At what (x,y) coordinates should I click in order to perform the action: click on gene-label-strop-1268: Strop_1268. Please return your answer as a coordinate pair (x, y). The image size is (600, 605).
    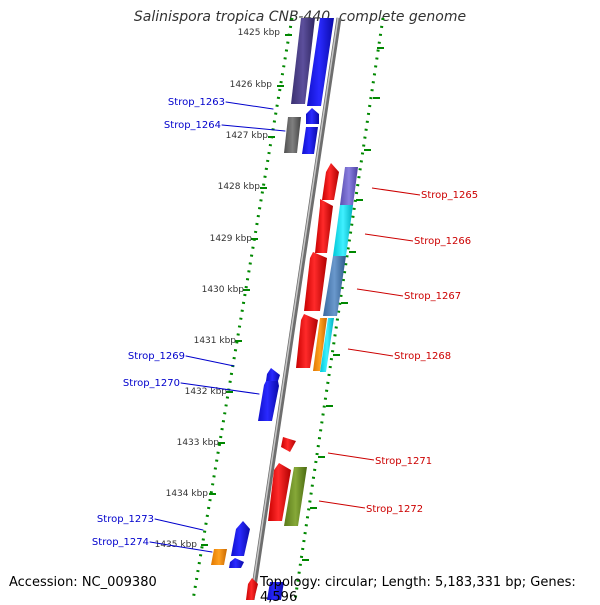
    Looking at the image, I should click on (422, 356).